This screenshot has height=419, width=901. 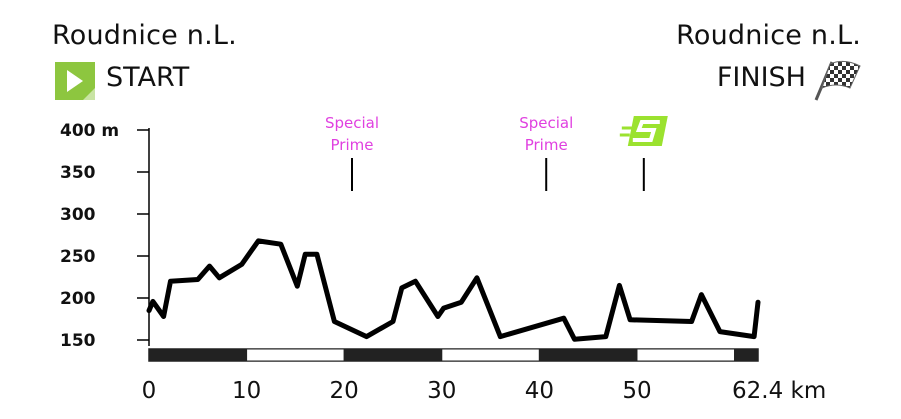 What do you see at coordinates (539, 391) in the screenshot?
I see `x-tick-label: 40` at bounding box center [539, 391].